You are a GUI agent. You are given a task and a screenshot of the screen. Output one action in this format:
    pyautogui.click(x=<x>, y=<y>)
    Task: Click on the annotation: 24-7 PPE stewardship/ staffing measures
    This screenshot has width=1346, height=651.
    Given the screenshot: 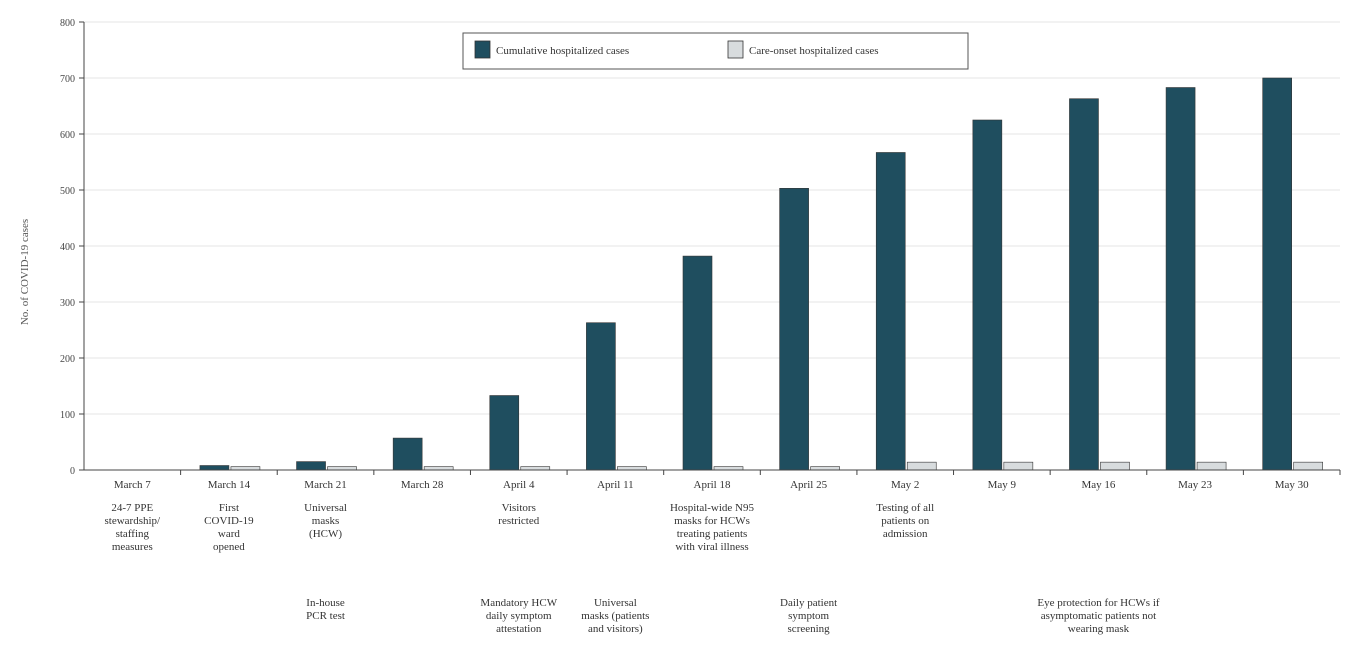 What is the action you would take?
    pyautogui.click(x=132, y=527)
    